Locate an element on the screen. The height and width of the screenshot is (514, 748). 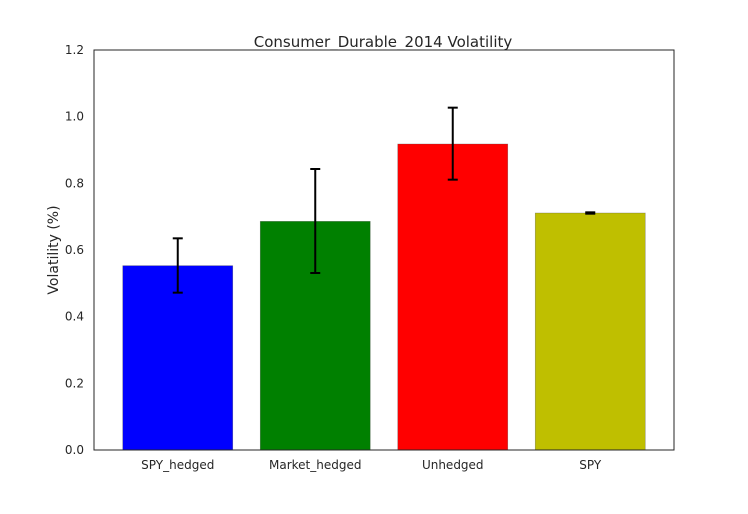
y-tick-label: 0.2 is located at coordinates (74, 383).